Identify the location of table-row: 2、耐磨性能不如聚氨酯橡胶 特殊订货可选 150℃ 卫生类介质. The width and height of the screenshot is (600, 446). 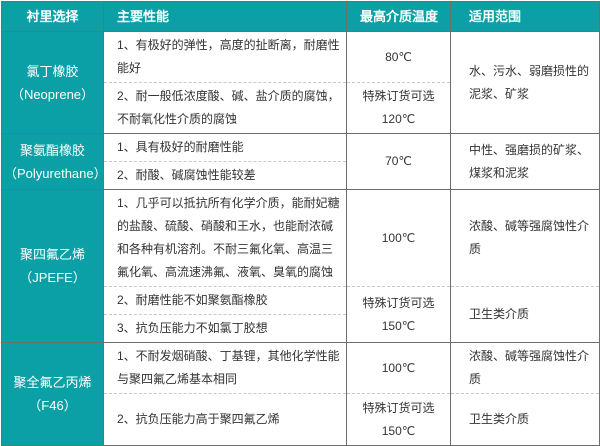
(301, 314).